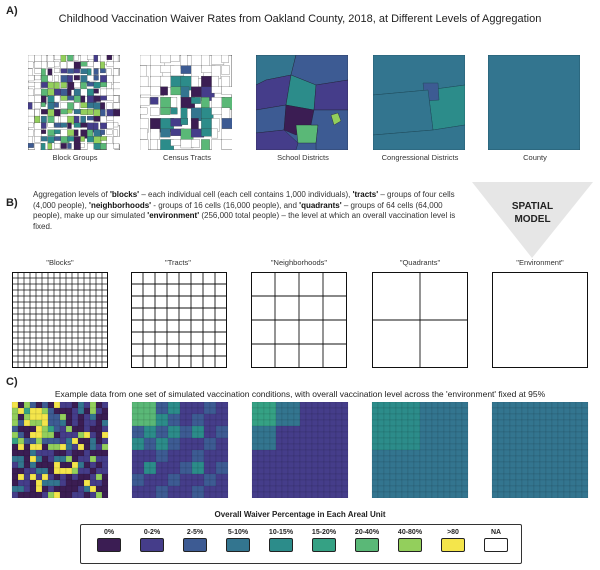  What do you see at coordinates (152, 532) in the screenshot?
I see `legend-item-label: 0-2%` at bounding box center [152, 532].